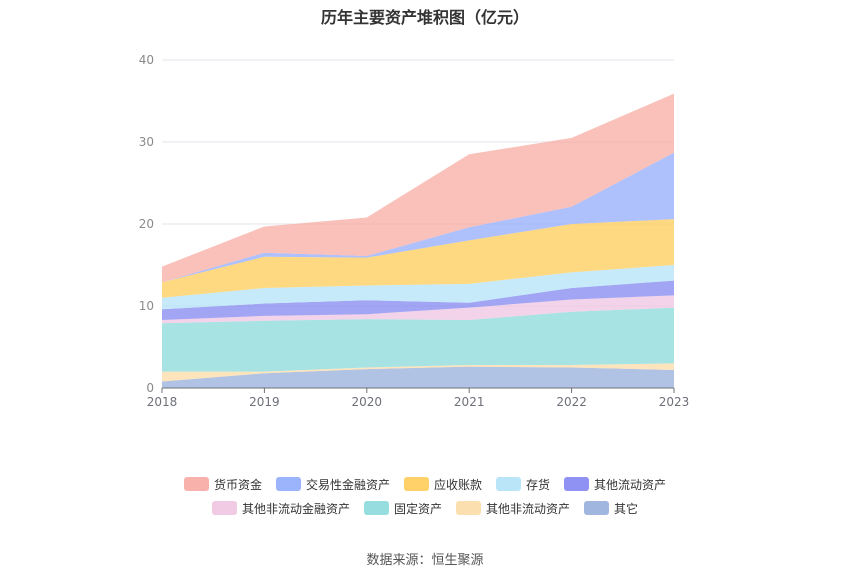  What do you see at coordinates (425, 560) in the screenshot?
I see `data-source: 数据来源：恒生聚源` at bounding box center [425, 560].